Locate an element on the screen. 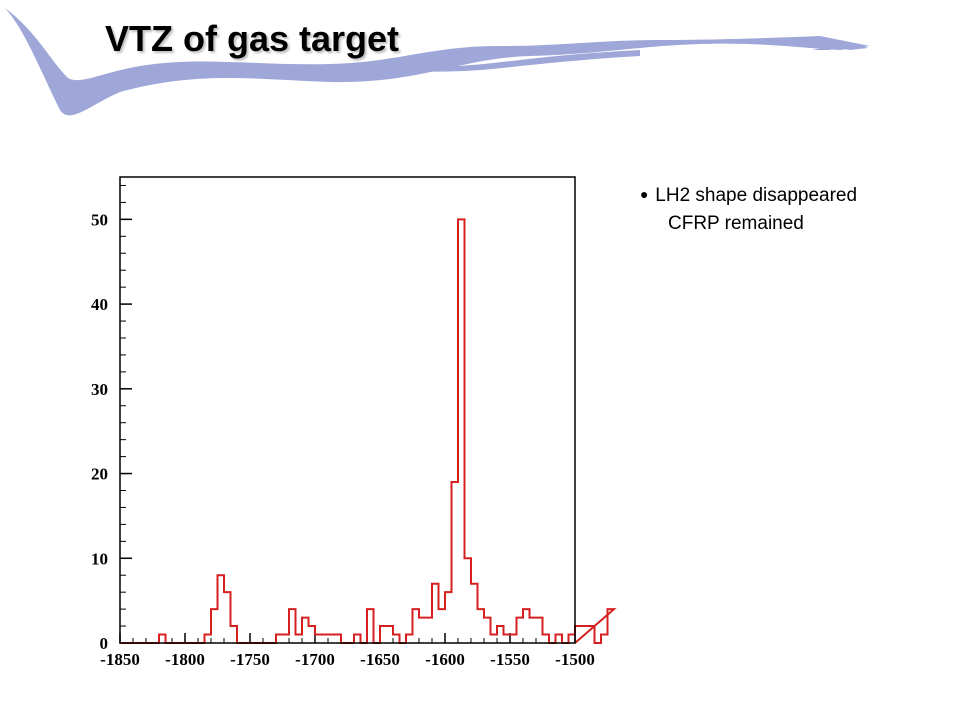 The image size is (960, 720). x-tick-label: -1700 is located at coordinates (315, 659).